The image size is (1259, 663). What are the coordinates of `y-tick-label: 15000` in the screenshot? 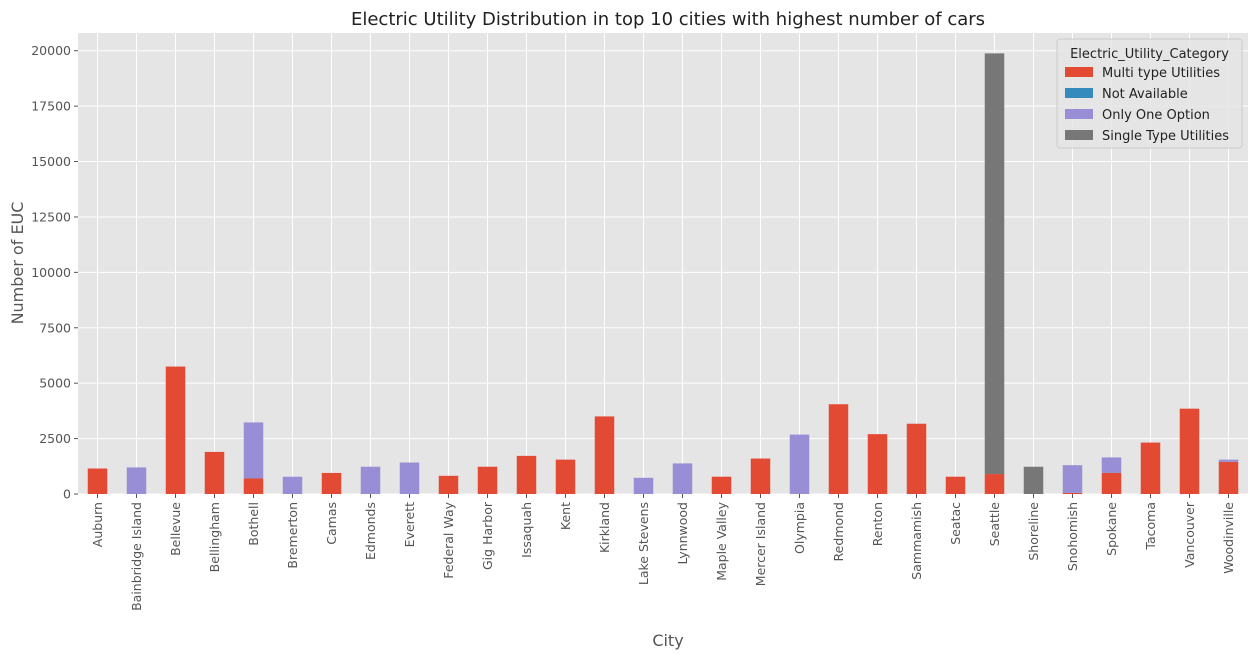 It's located at (51, 161).